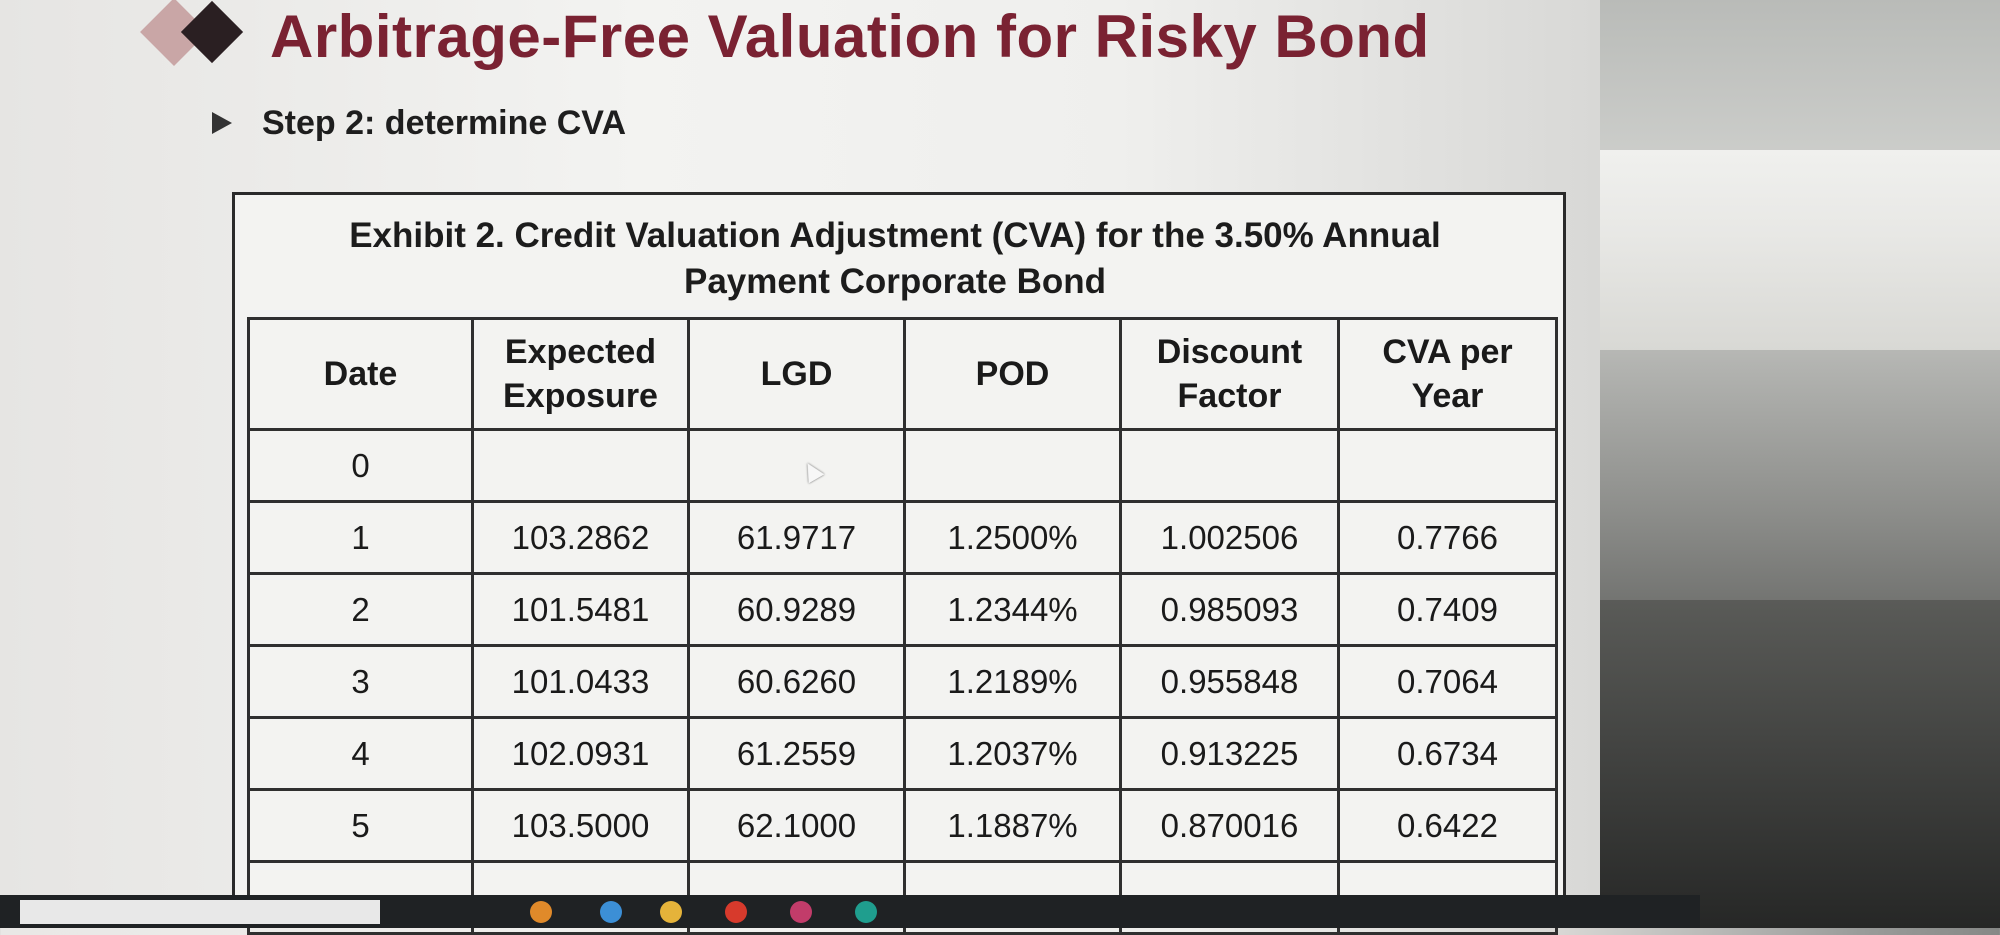  Describe the element at coordinates (796, 825) in the screenshot. I see `cell-lgd: 62.1000` at that location.